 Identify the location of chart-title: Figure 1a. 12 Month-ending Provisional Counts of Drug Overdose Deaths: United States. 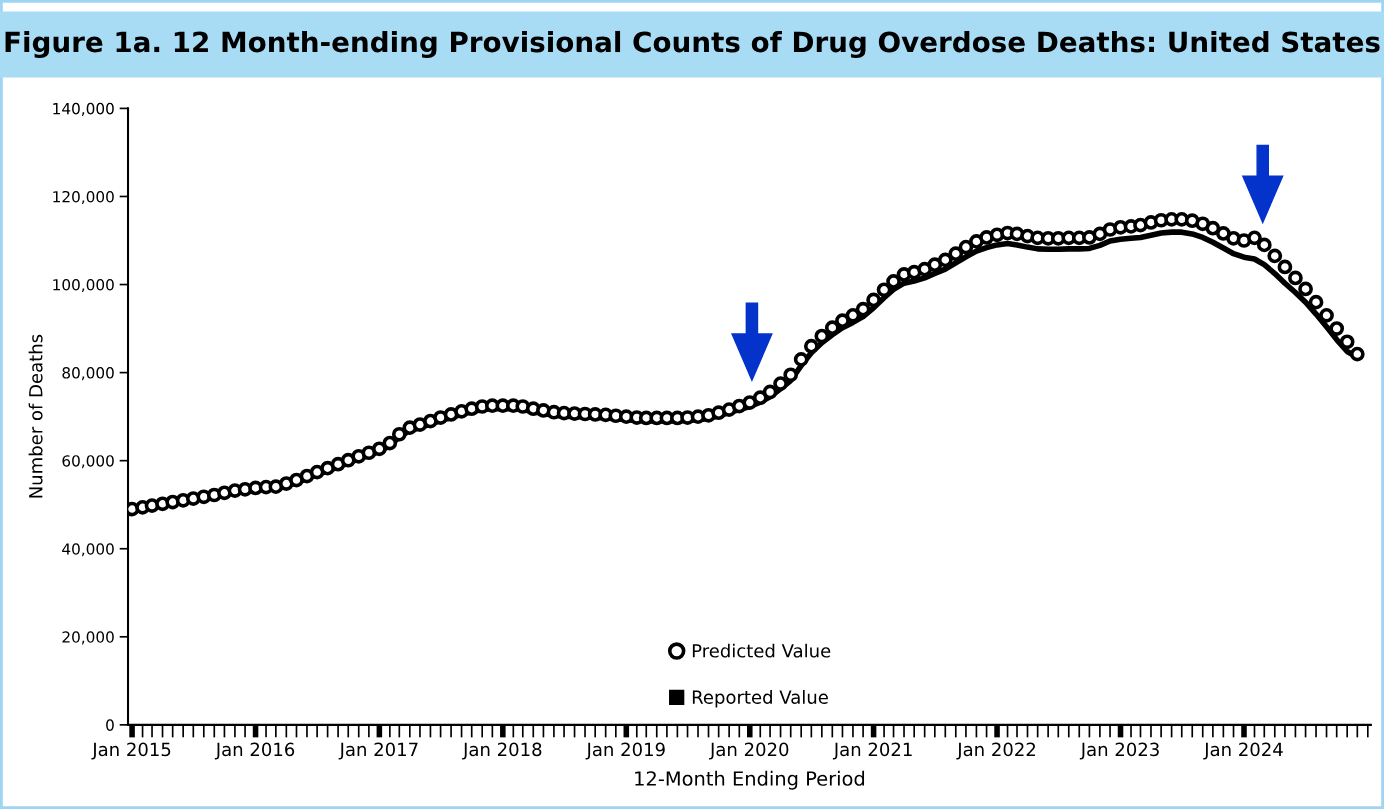
(692, 44).